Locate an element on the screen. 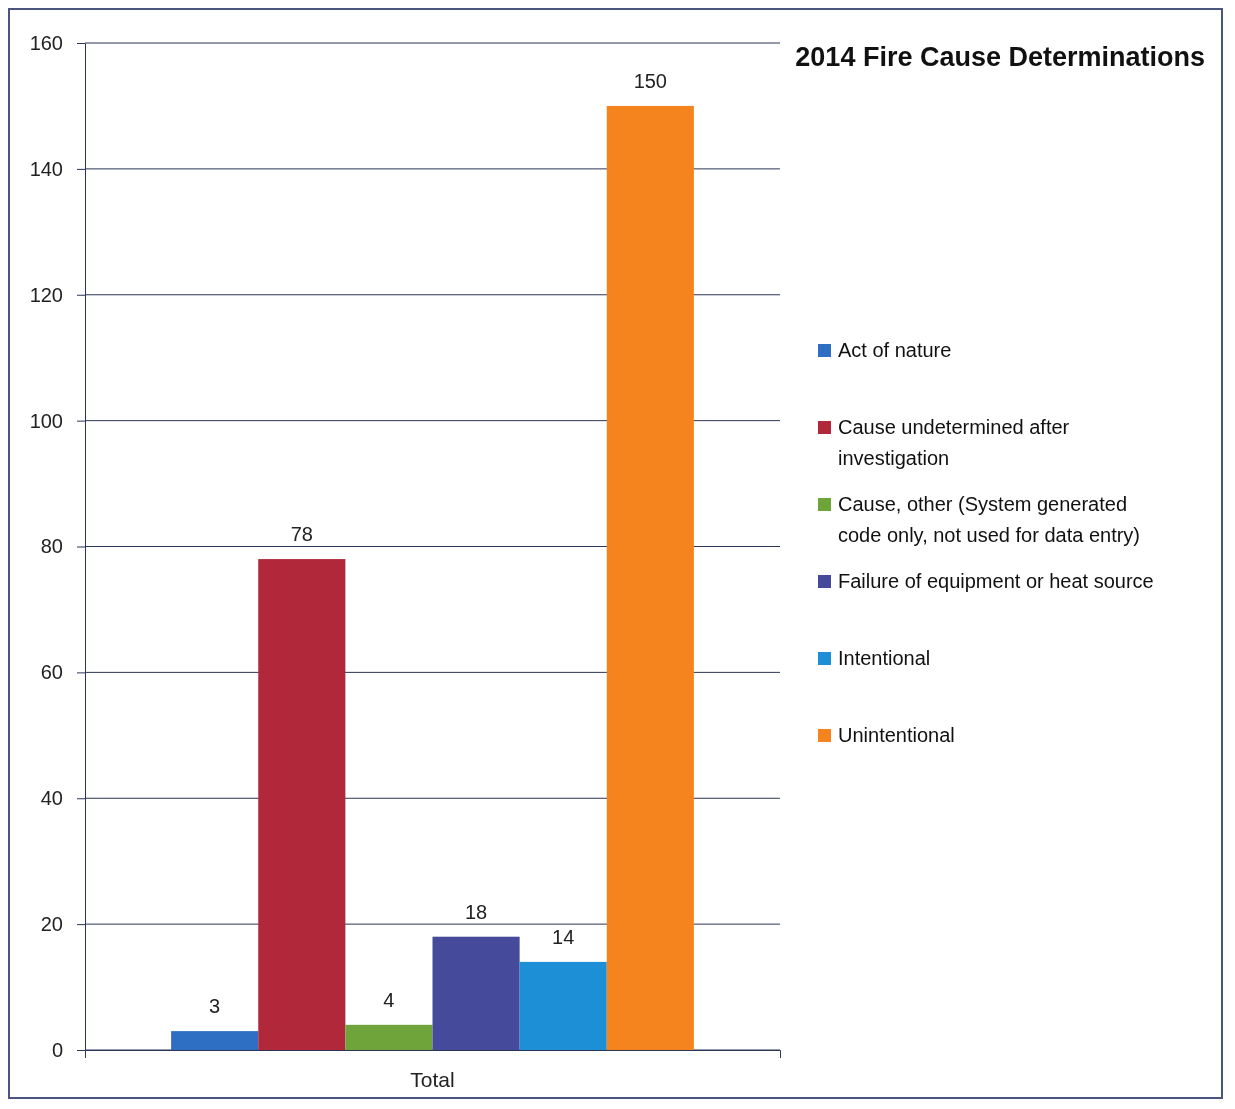 This screenshot has height=1109, width=1235. y-tick-label: 100 is located at coordinates (46, 420).